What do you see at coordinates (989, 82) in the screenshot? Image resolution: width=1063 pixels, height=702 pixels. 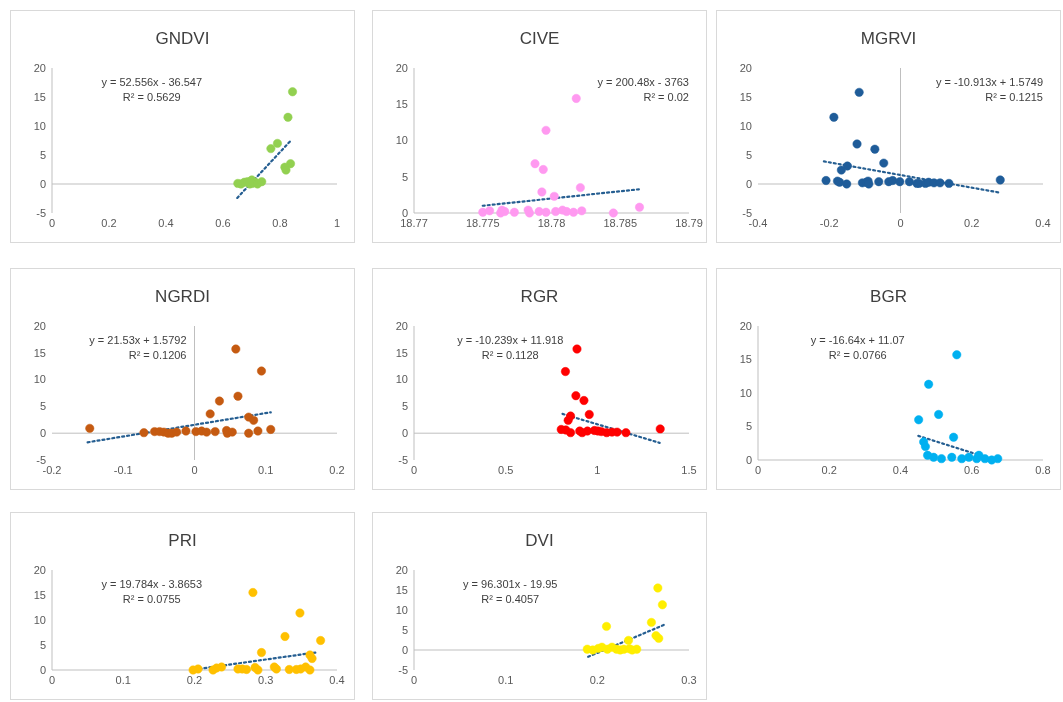 I see `annotation: y = -10.913x + 1.5749` at bounding box center [989, 82].